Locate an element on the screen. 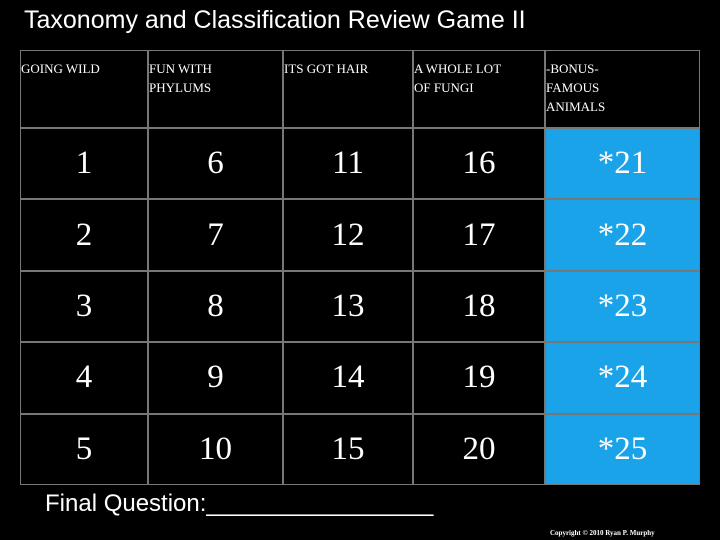 This screenshot has height=540, width=720. category-header: ITS GOT HAIR is located at coordinates (348, 89).